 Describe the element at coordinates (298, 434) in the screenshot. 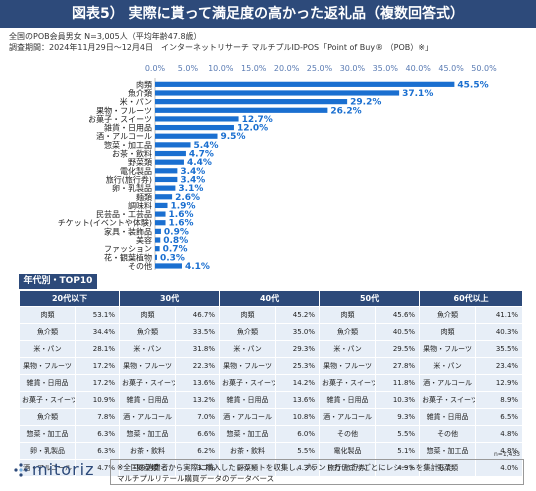

I see `table-cell-value: 6.0%` at that location.